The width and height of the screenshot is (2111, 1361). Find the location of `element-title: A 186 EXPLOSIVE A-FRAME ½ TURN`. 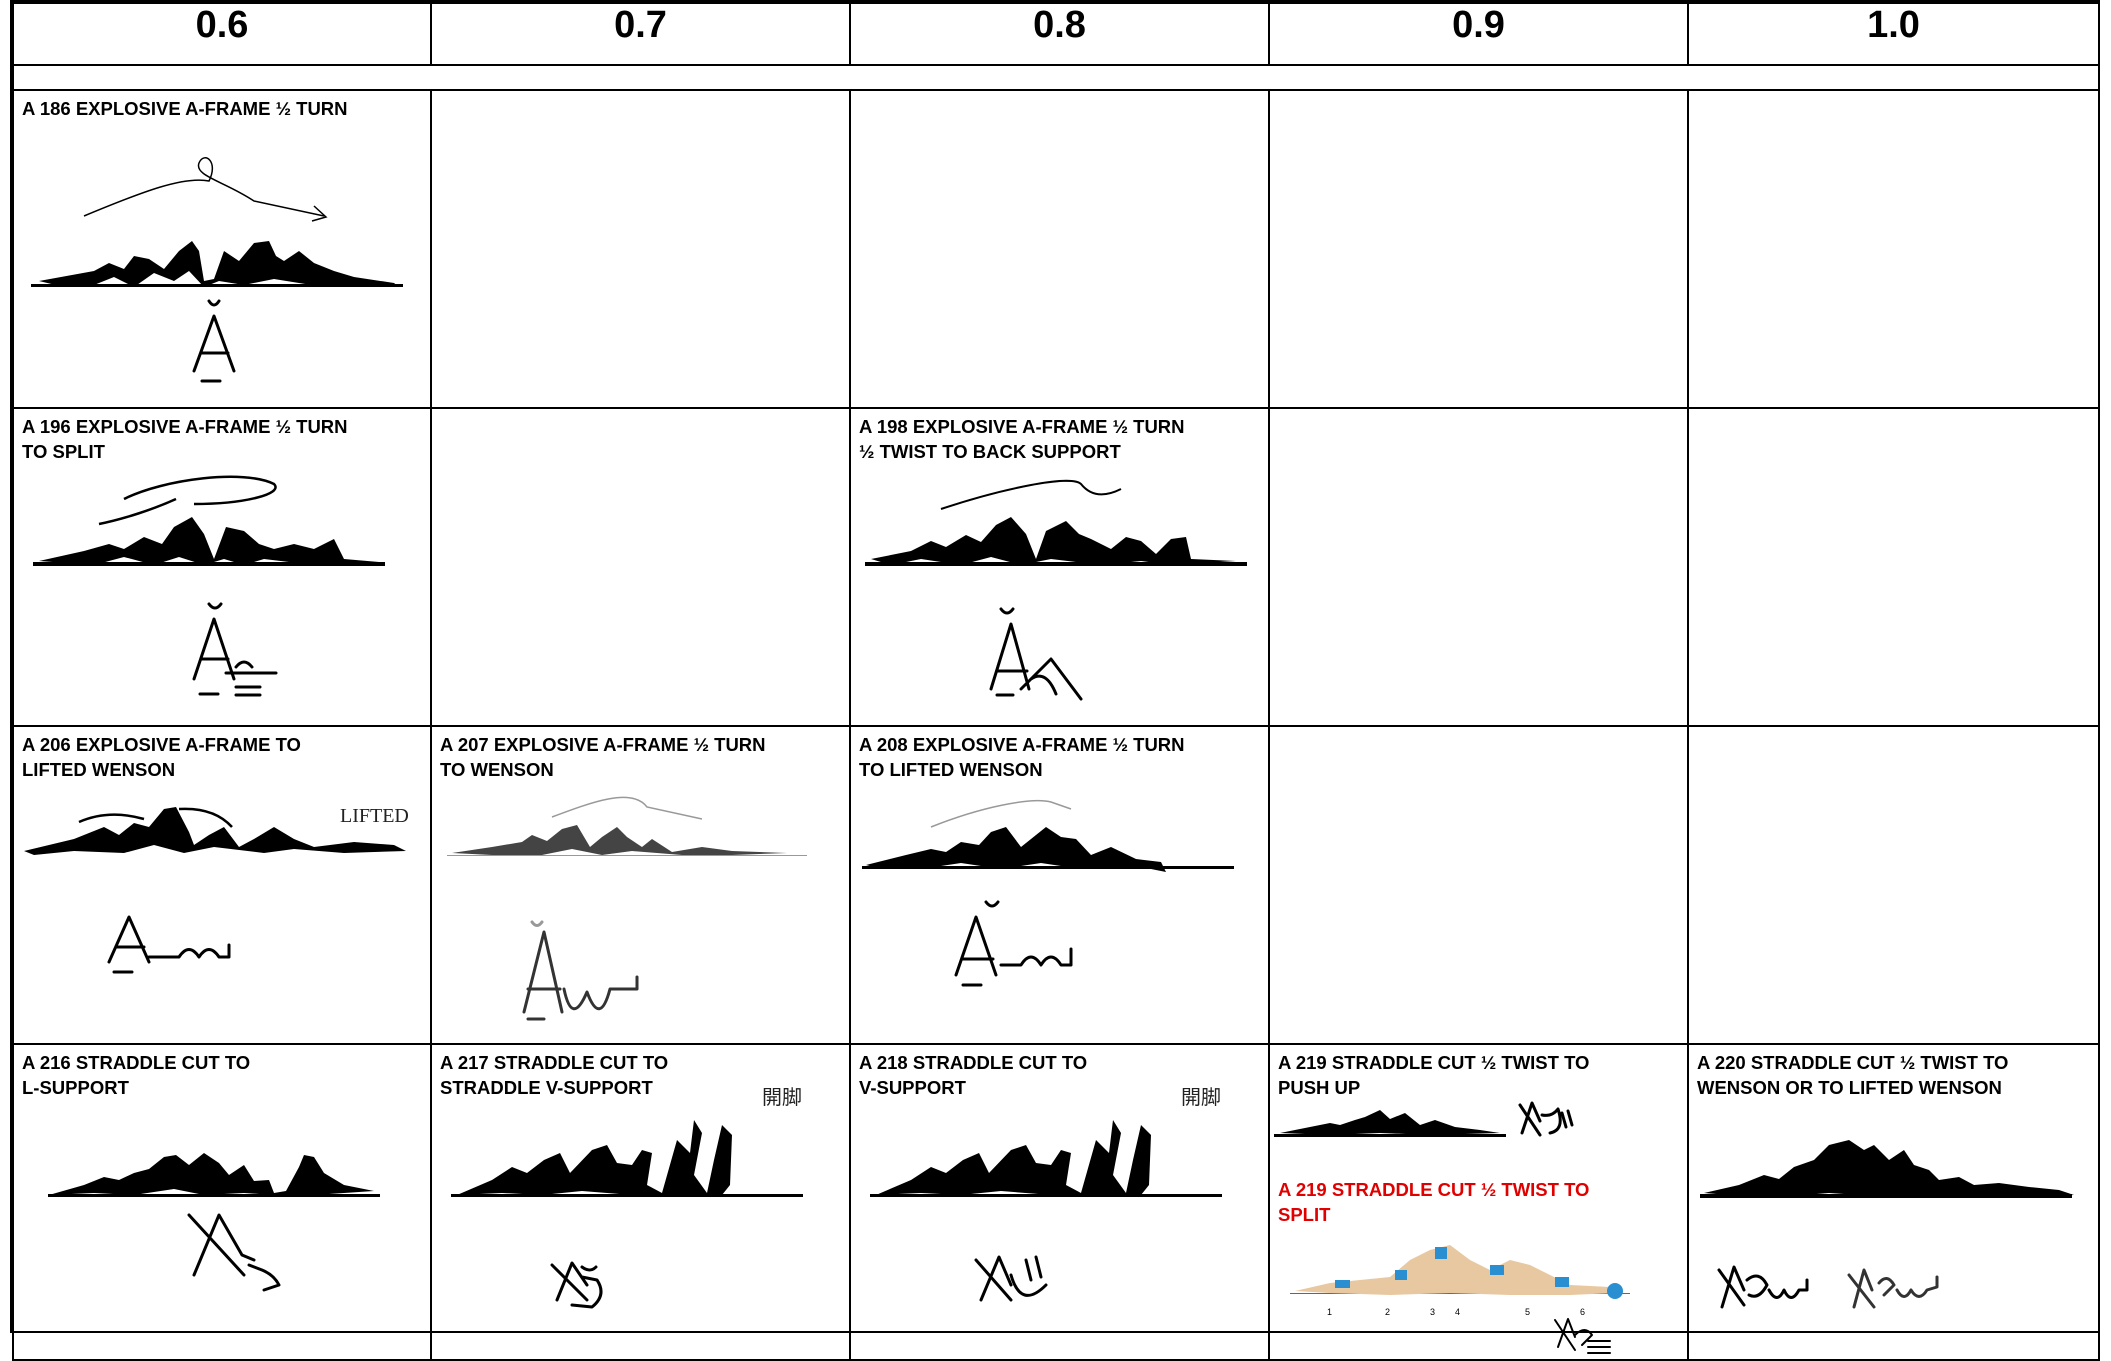

element-title: A 186 EXPLOSIVE A-FRAME ½ TURN is located at coordinates (185, 108).